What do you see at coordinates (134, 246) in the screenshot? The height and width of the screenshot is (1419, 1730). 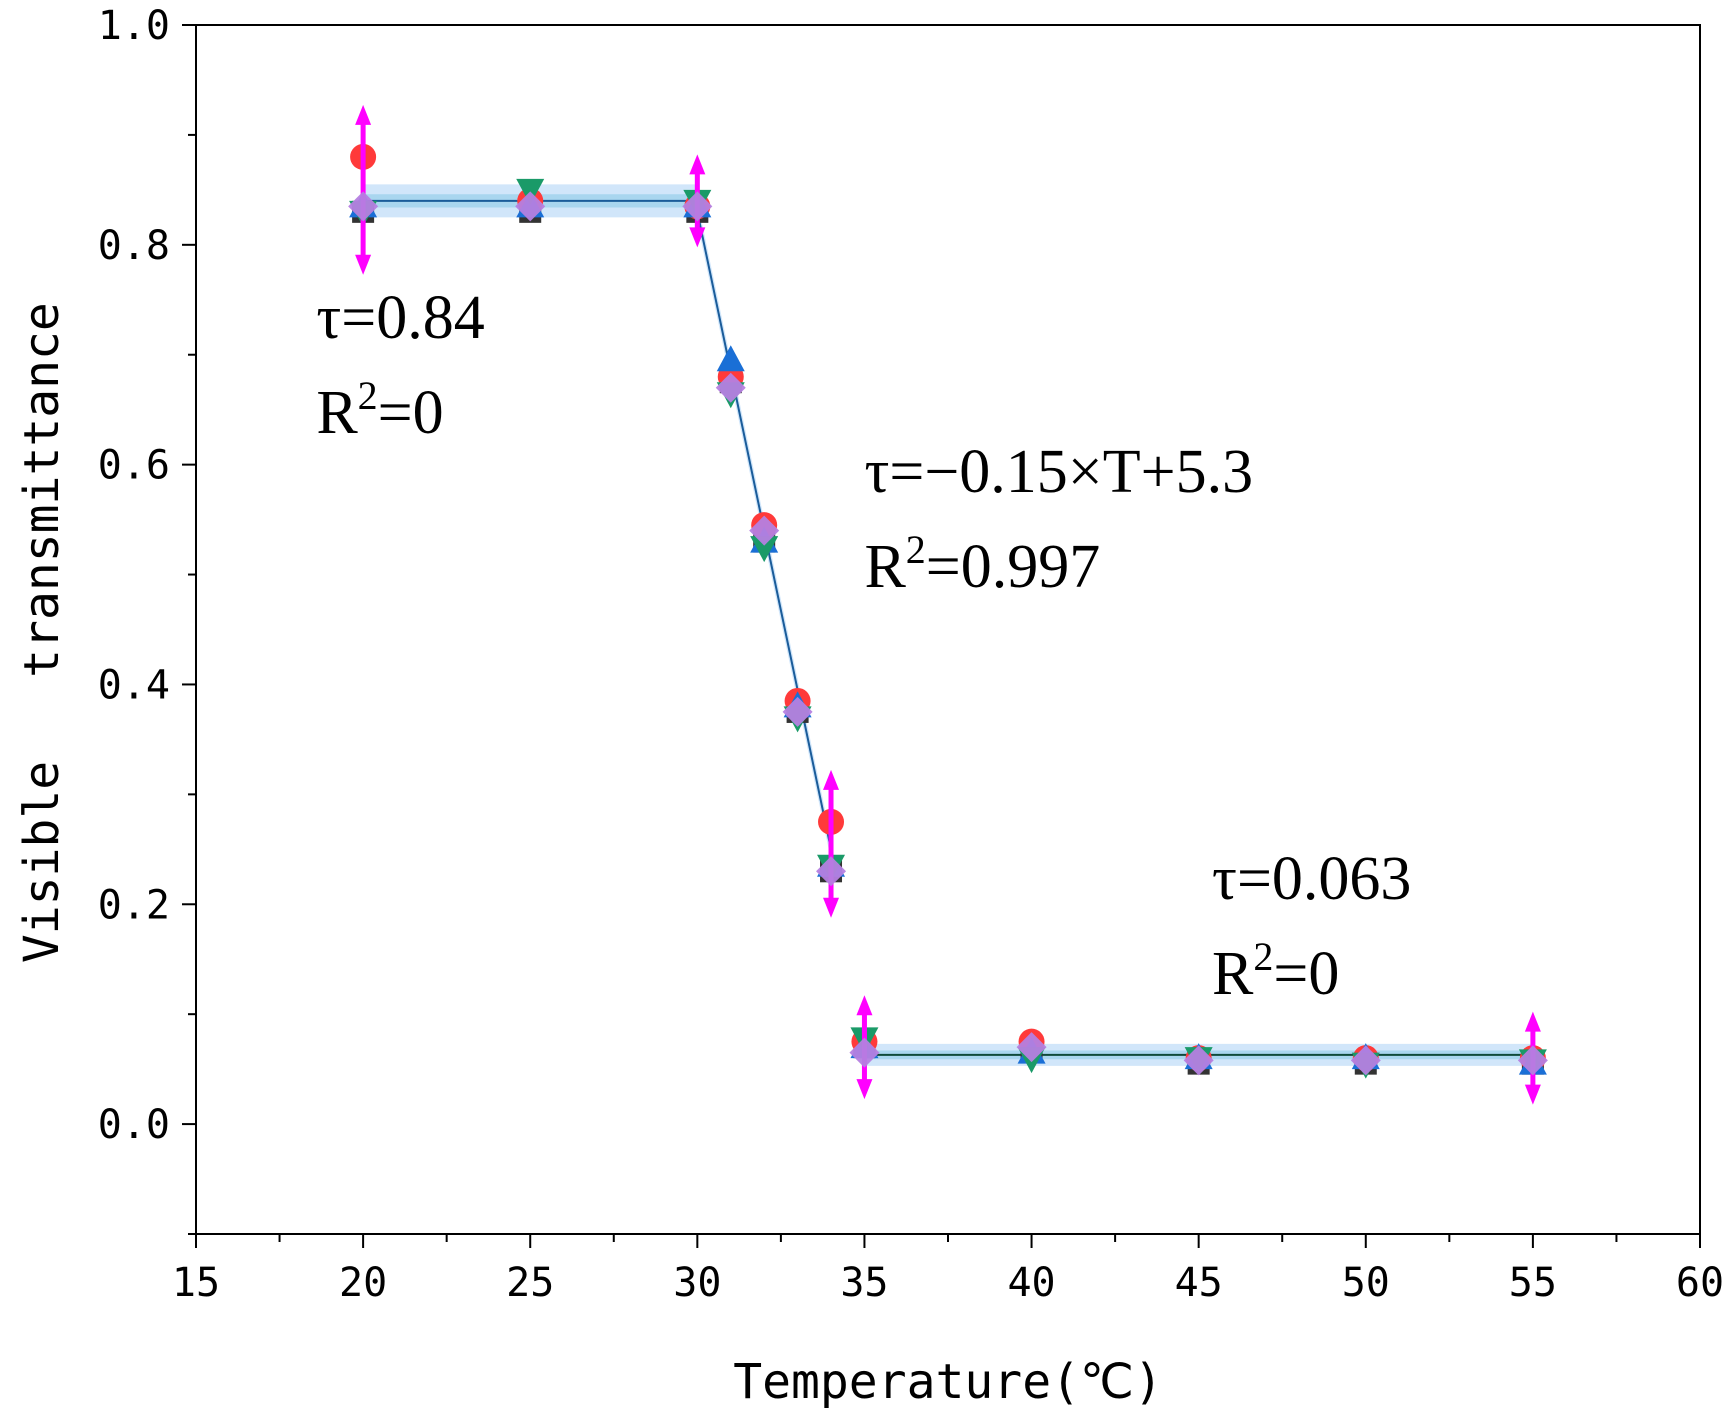 I see `y-tick-label-0.8: 0.8` at bounding box center [134, 246].